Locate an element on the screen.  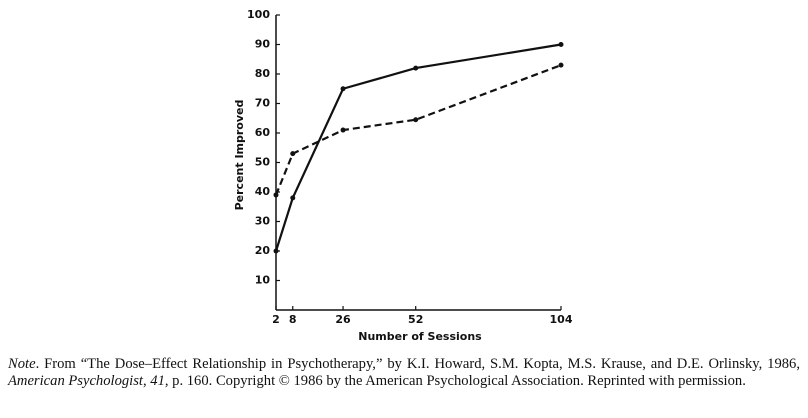
x-tick-label: 52 is located at coordinates (415, 319).